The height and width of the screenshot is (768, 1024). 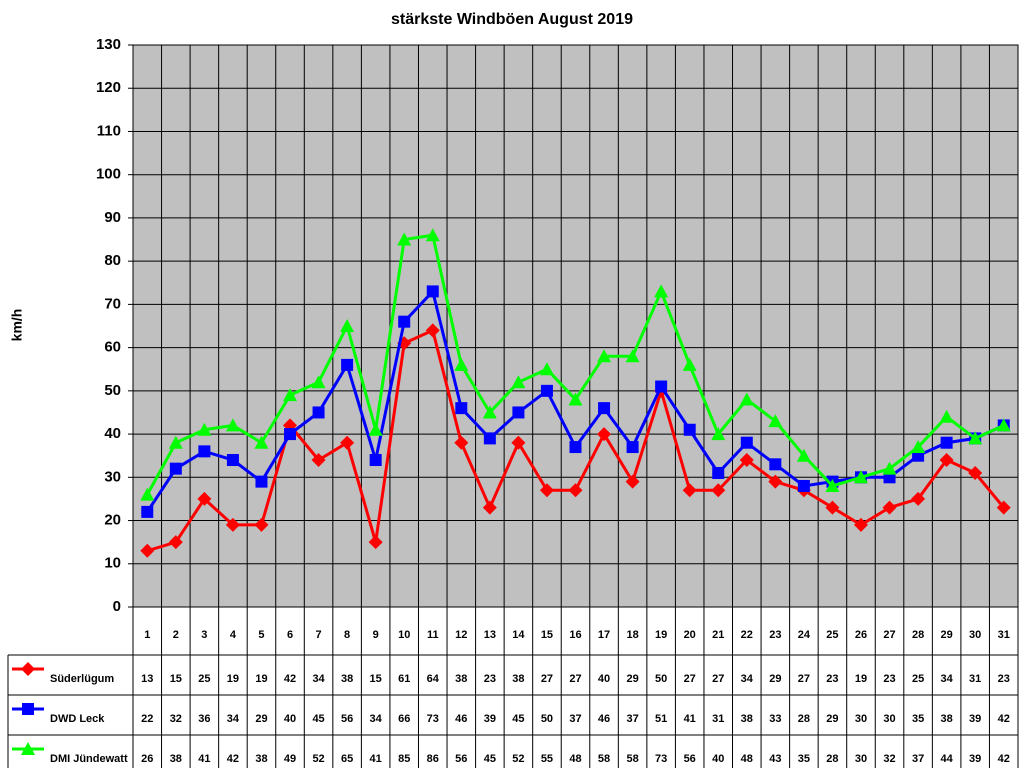 I want to click on y-tick-label: 110, so click(x=109, y=130).